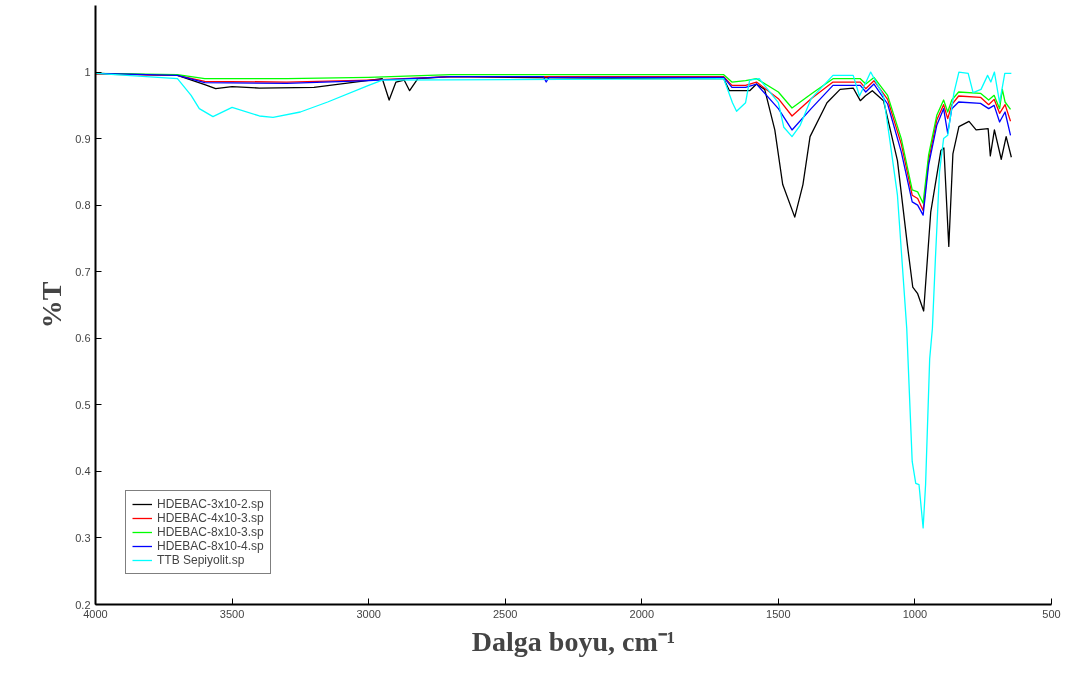 Image resolution: width=1066 pixels, height=679 pixels. Describe the element at coordinates (1051, 613) in the screenshot. I see `x-tick-label: 500` at that location.